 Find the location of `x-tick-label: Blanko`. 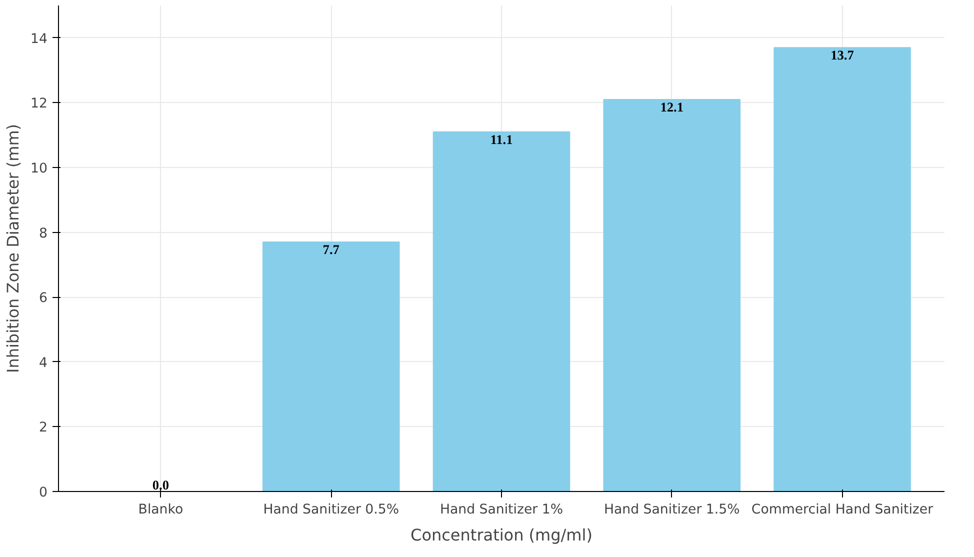

x-tick-label: Blanko is located at coordinates (161, 510).